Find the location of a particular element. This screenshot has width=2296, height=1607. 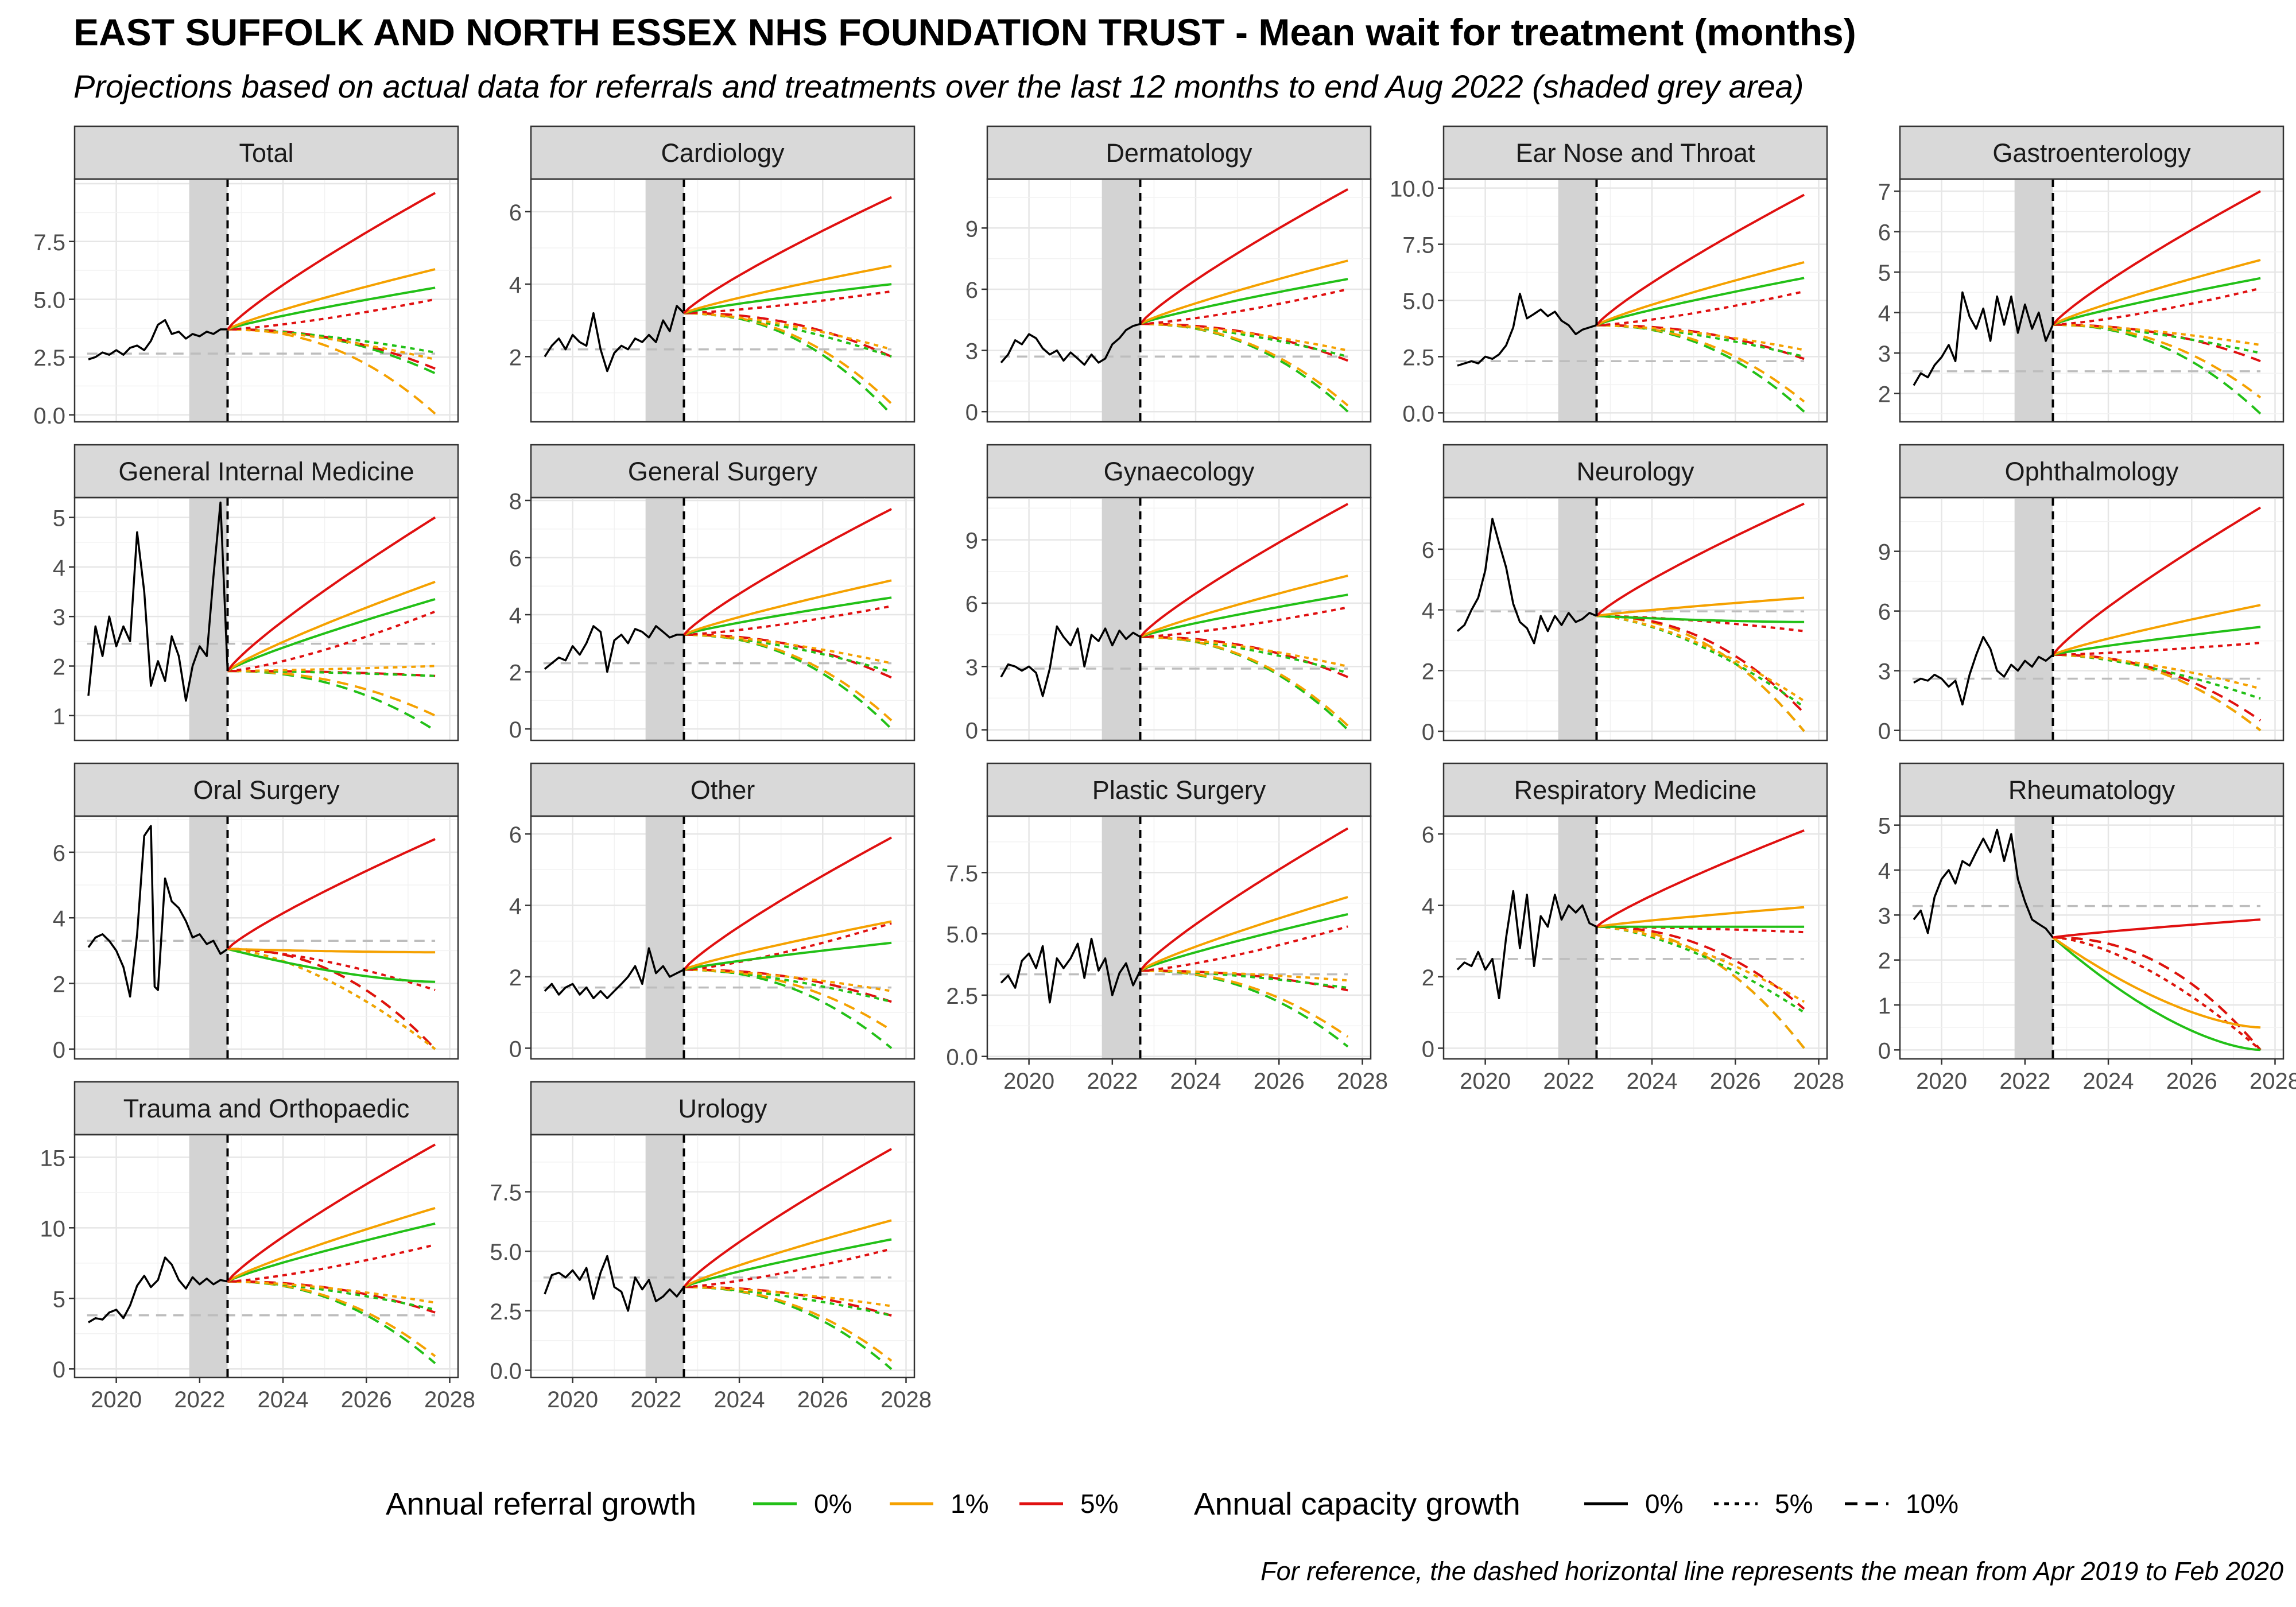

facet-panel: Gastroenterology 2 3 4 5 6 7 is located at coordinates (2081, 274).